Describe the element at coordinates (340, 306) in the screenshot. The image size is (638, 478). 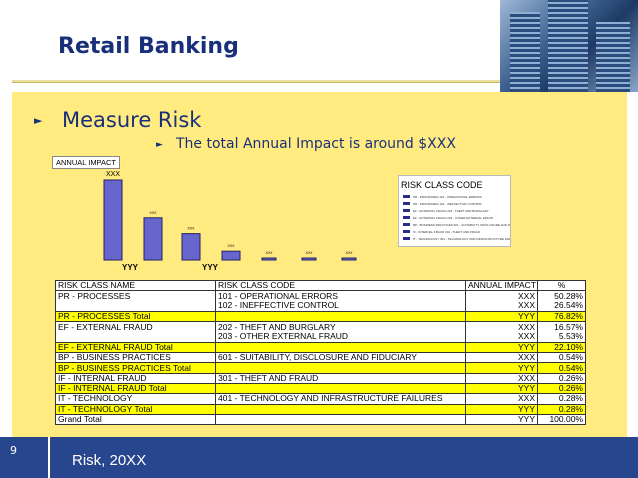
I see `cell-risk-class-code: 102 - INEFFECTIVE CONTROL` at that location.